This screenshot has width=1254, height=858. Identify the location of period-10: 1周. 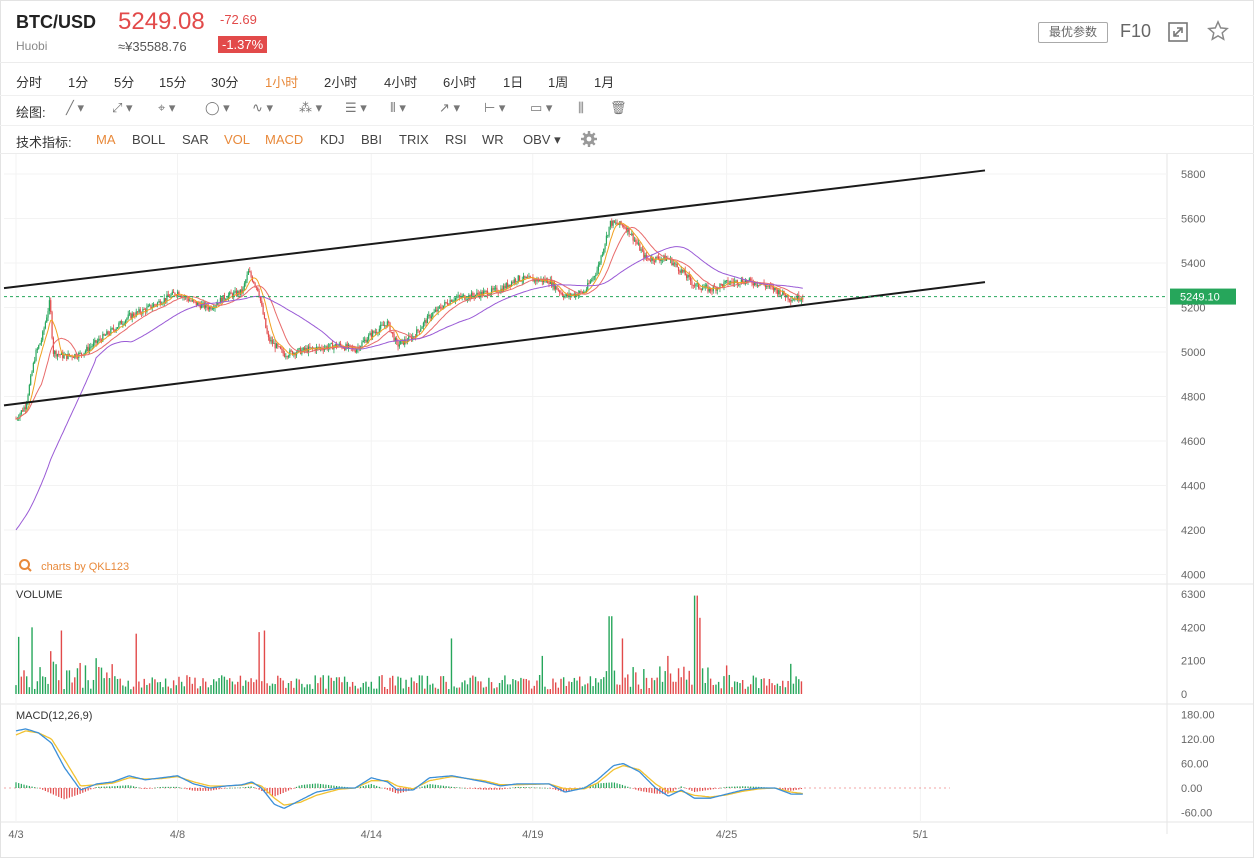
(558, 82).